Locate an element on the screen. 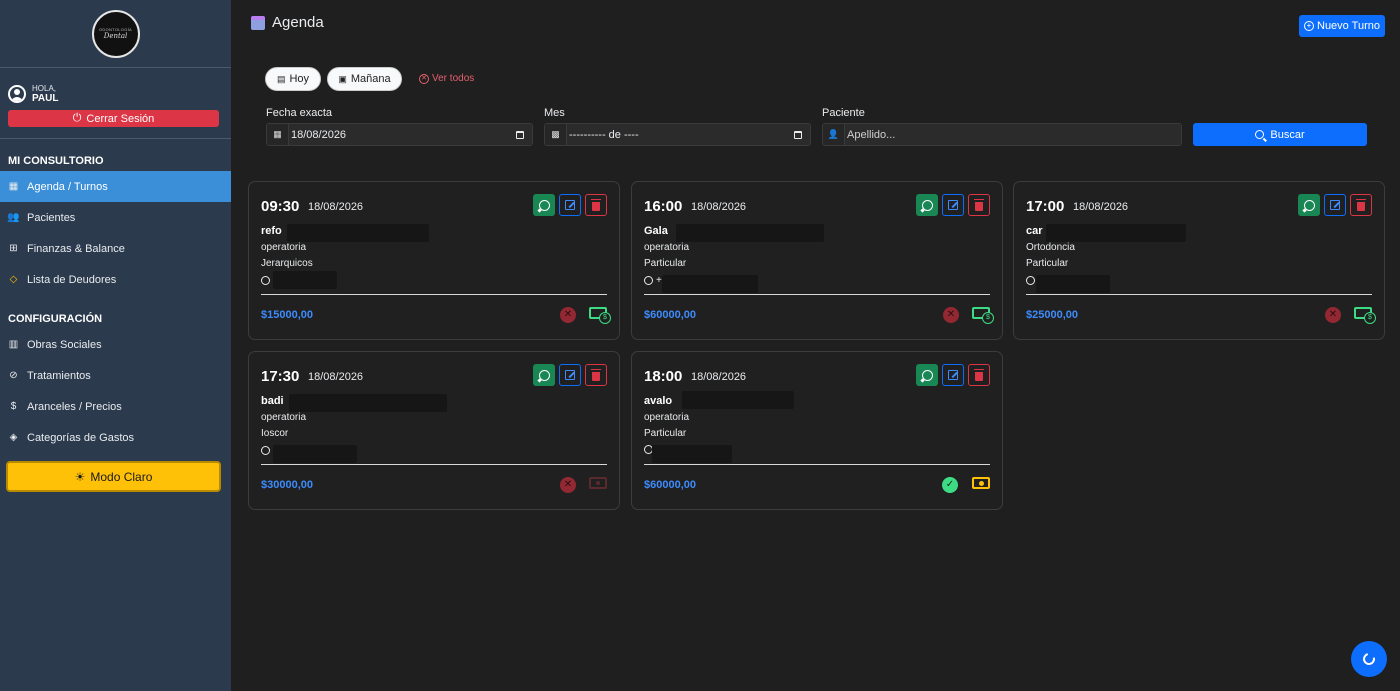  search-button: Buscar is located at coordinates (1280, 134).